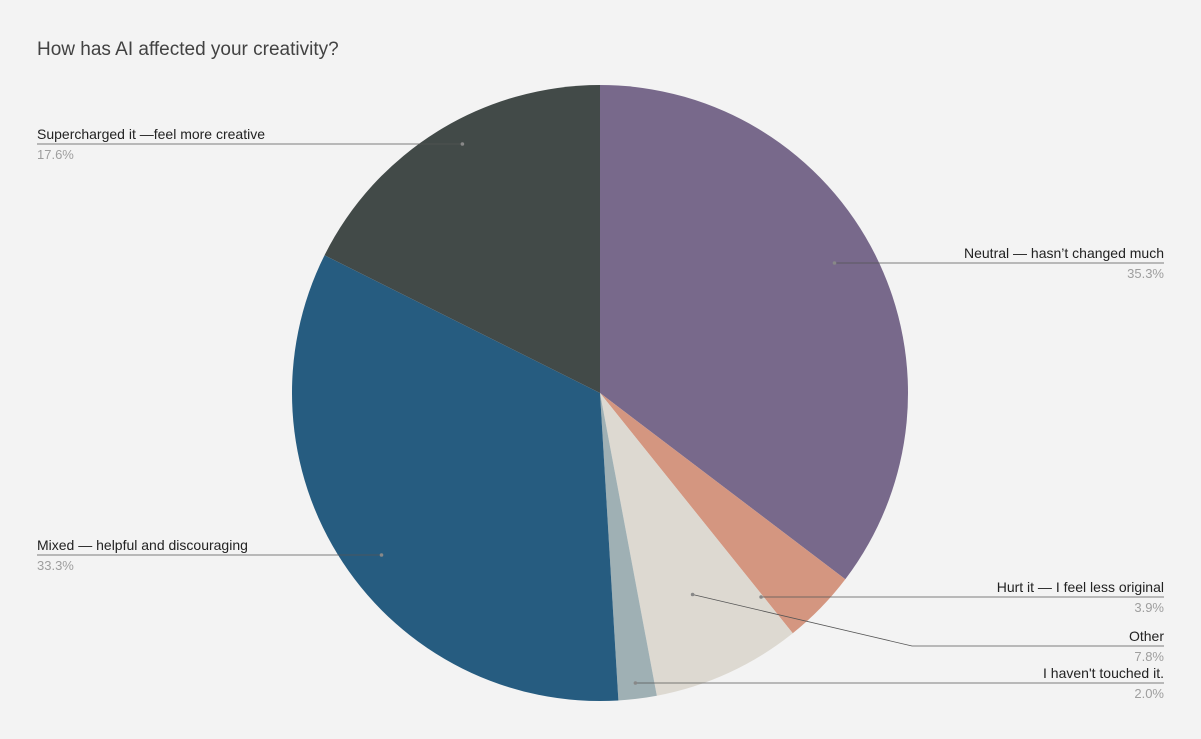 The height and width of the screenshot is (739, 1201). I want to click on slice-percent-other: 7.8%, so click(1149, 656).